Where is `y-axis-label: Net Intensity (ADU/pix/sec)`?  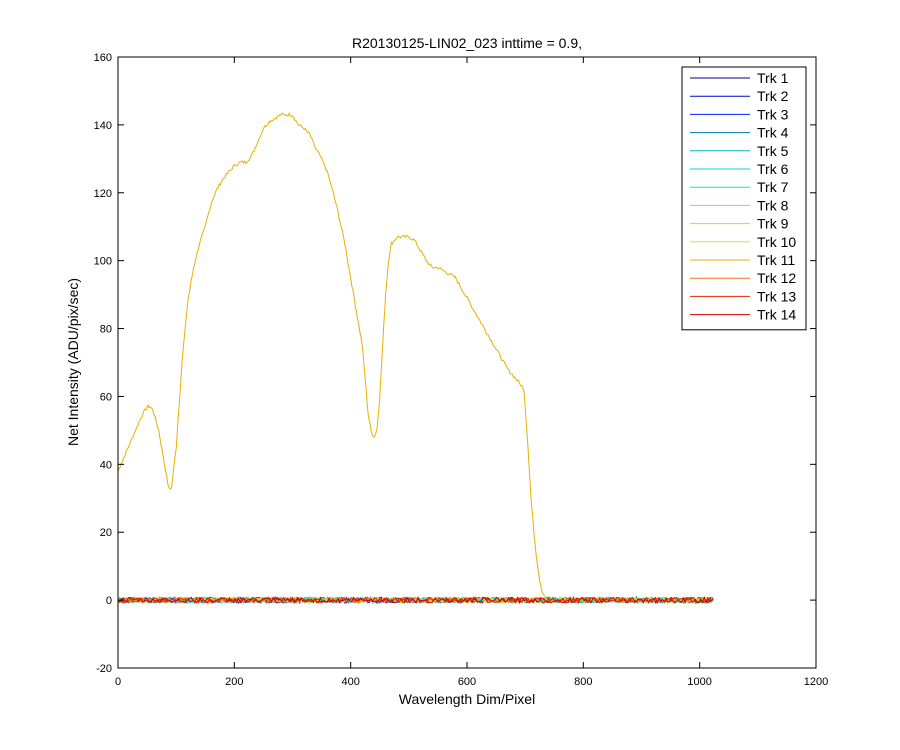 y-axis-label: Net Intensity (ADU/pix/sec) is located at coordinates (73, 362).